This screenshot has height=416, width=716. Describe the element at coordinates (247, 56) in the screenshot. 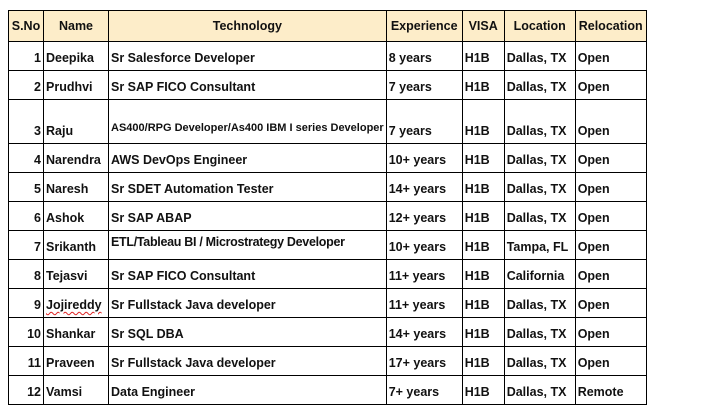

I see `cell-technology: Sr Salesforce Developer` at that location.